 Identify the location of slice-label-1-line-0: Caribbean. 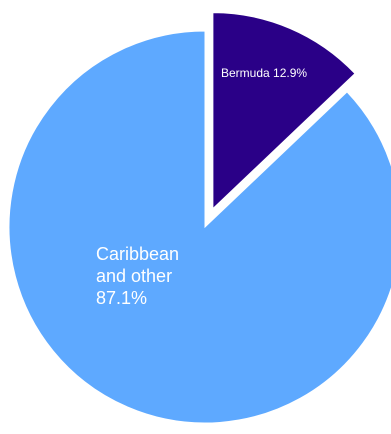
(137, 254).